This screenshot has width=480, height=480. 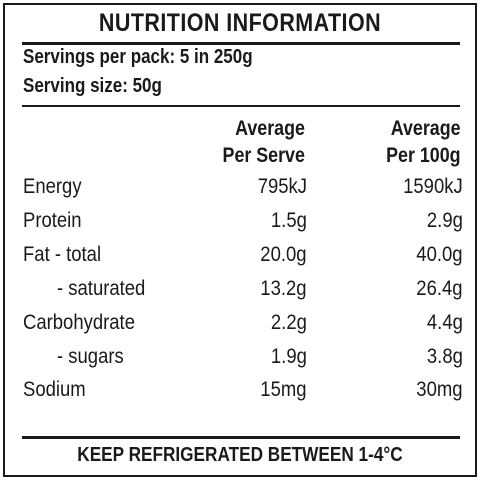 What do you see at coordinates (270, 128) in the screenshot?
I see `column-header-per-serve-line1: Average` at bounding box center [270, 128].